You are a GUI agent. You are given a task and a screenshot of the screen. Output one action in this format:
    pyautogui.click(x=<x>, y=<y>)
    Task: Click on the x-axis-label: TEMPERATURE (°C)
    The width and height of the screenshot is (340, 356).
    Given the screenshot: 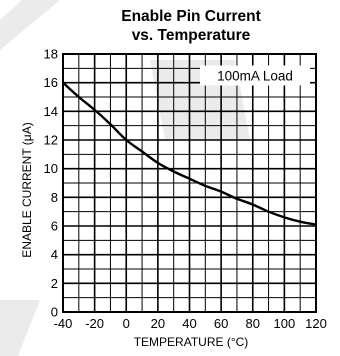 What is the action you would take?
    pyautogui.click(x=191, y=342)
    